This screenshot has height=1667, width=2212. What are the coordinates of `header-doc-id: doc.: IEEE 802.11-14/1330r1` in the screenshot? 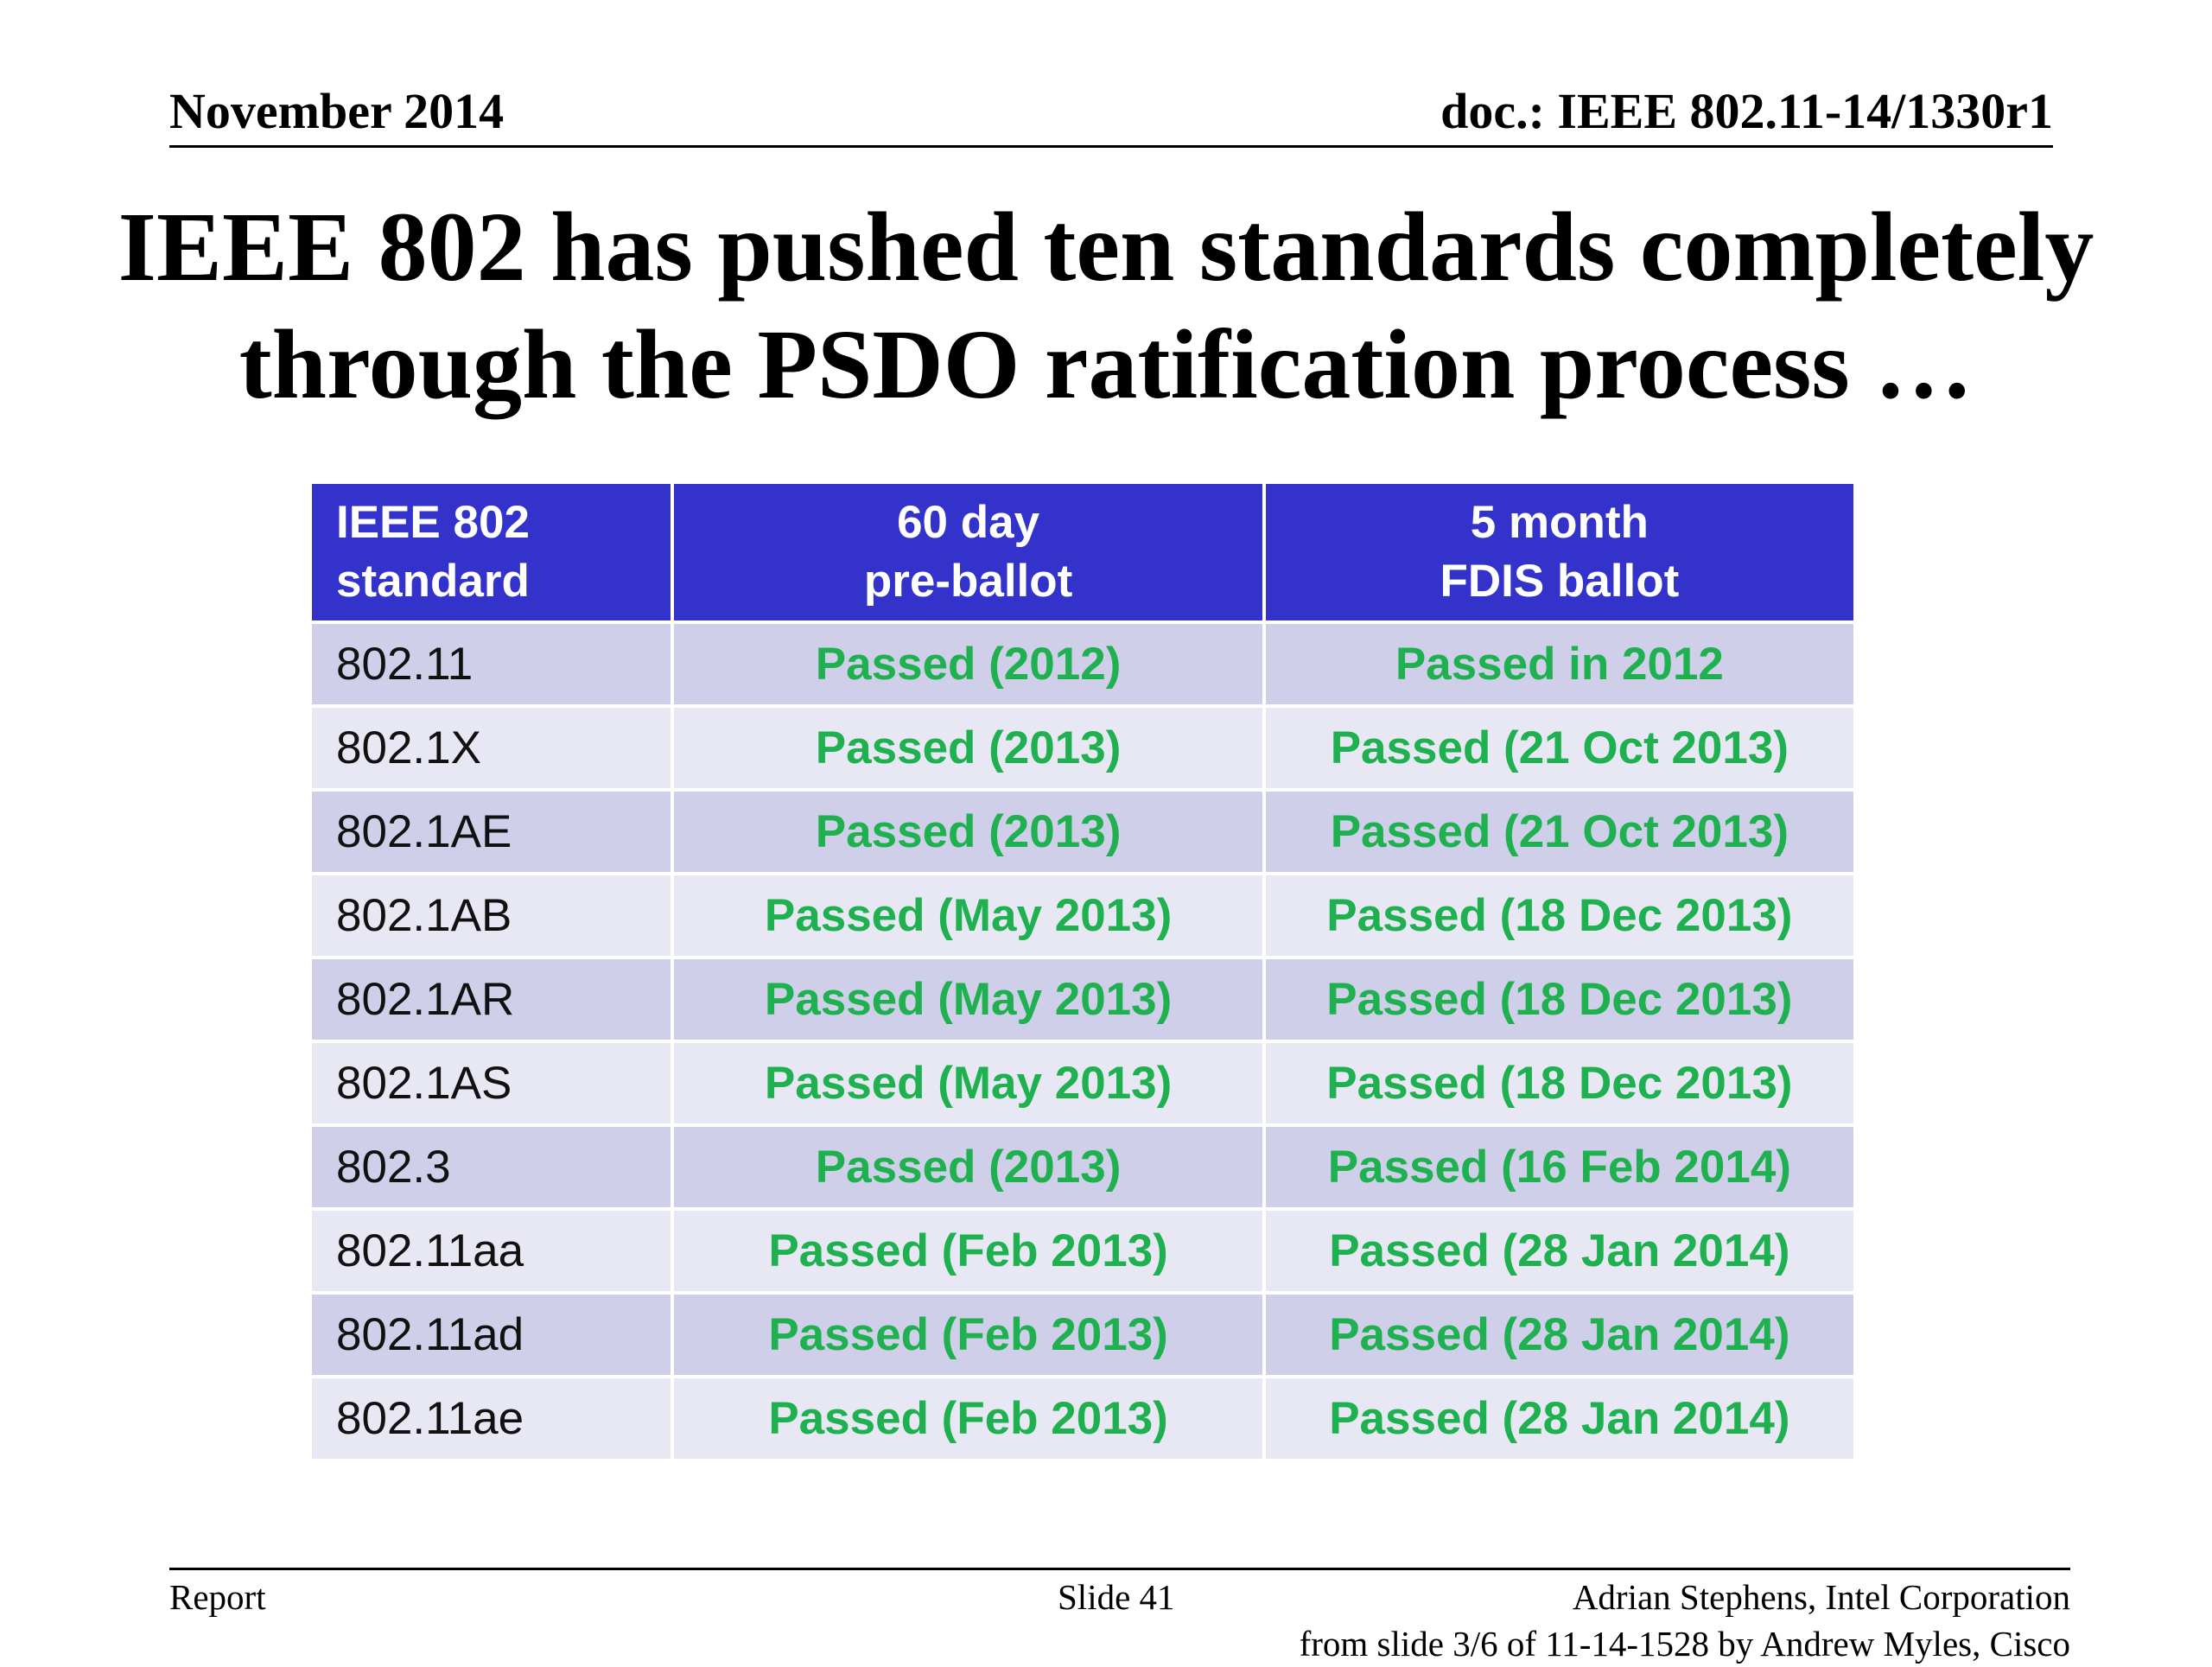 It's located at (1746, 111).